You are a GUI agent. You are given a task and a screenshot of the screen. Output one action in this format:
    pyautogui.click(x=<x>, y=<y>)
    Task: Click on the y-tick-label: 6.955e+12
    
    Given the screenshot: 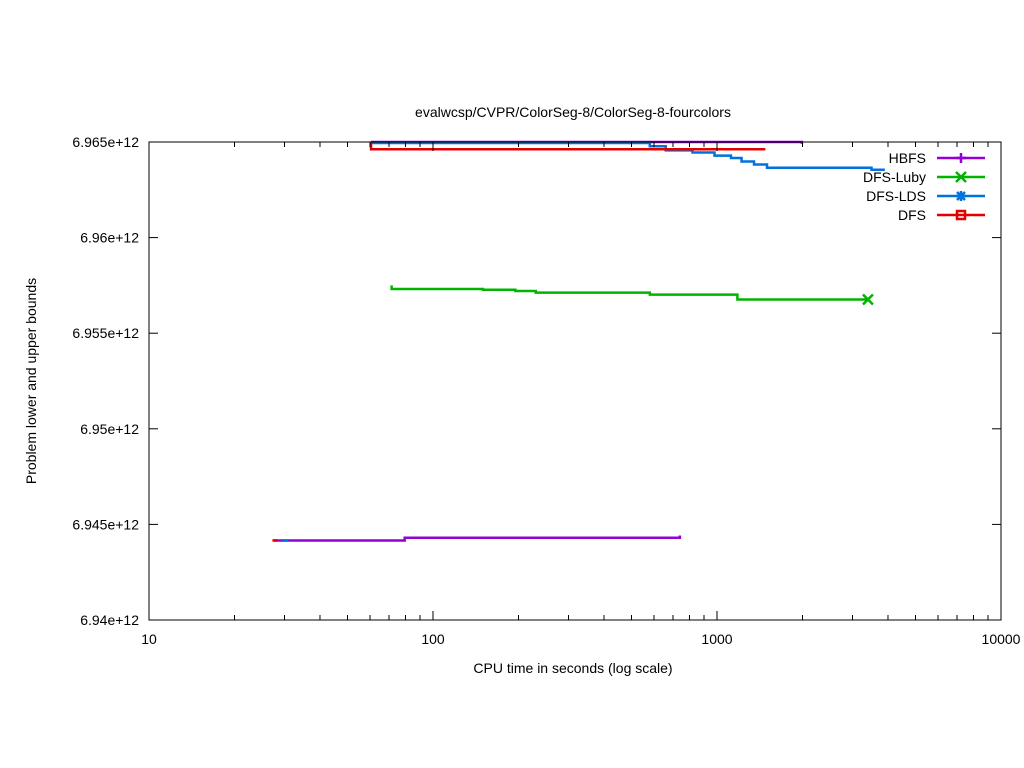 What is the action you would take?
    pyautogui.click(x=105, y=333)
    